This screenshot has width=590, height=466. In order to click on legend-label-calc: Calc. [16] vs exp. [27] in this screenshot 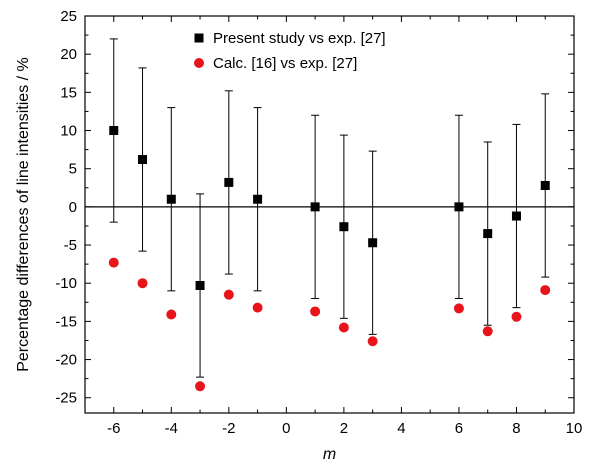, I will do `click(285, 63)`.